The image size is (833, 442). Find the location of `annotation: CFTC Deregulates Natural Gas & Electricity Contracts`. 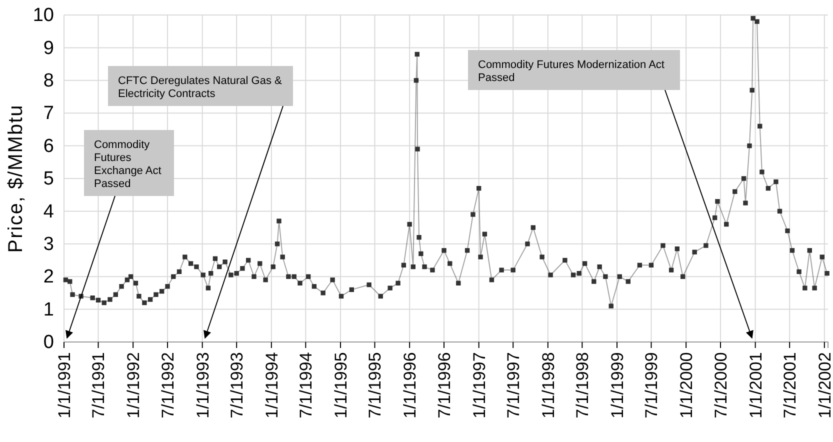

annotation: CFTC Deregulates Natural Gas & Electricity Contracts is located at coordinates (200, 87).